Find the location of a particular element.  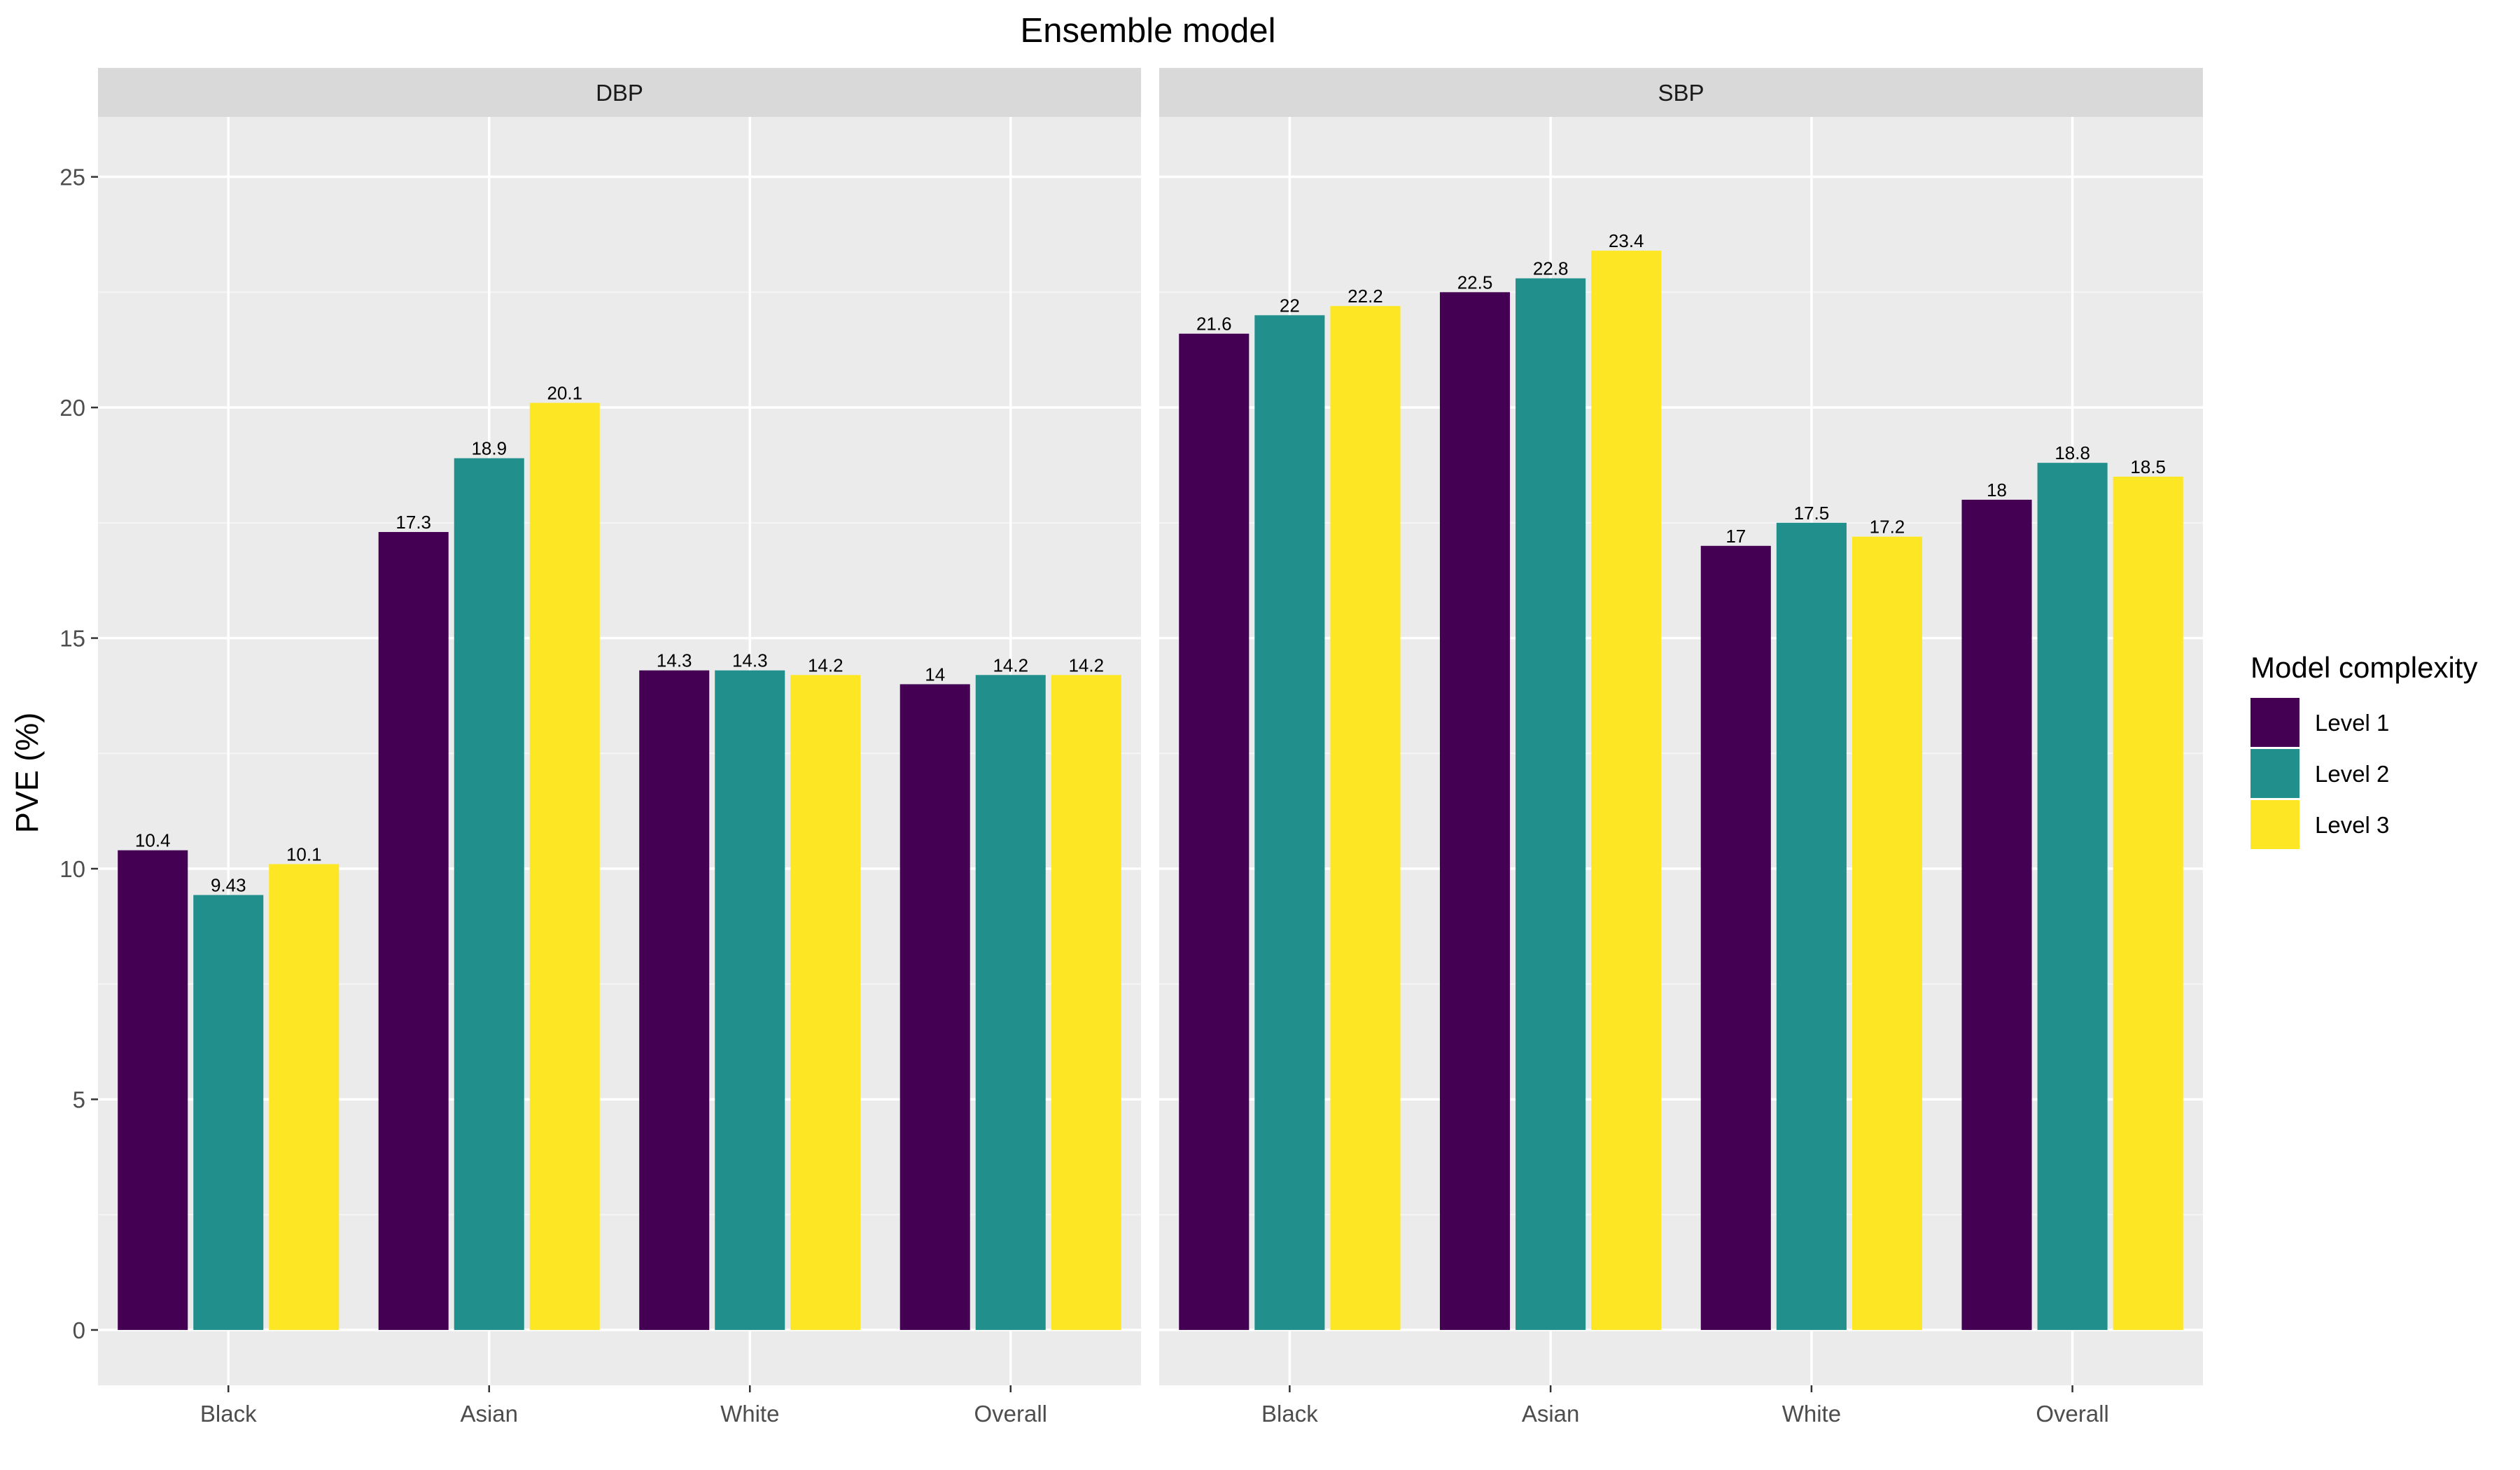

y-tick-label: 20 is located at coordinates (72, 408).